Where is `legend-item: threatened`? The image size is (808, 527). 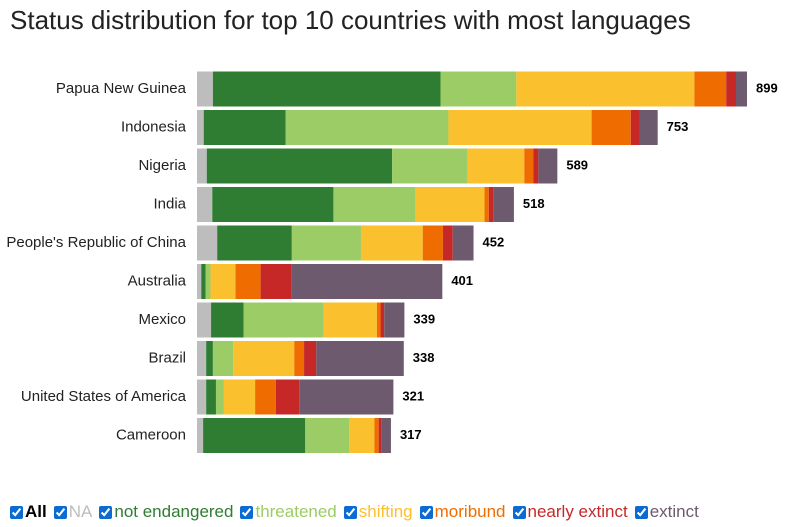
legend-item: threatened is located at coordinates (288, 512).